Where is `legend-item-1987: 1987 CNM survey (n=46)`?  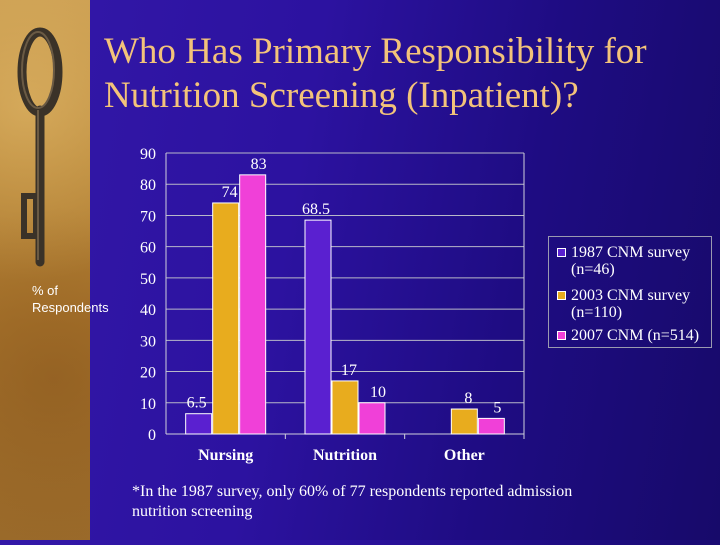 legend-item-1987: 1987 CNM survey (n=46) is located at coordinates (633, 261).